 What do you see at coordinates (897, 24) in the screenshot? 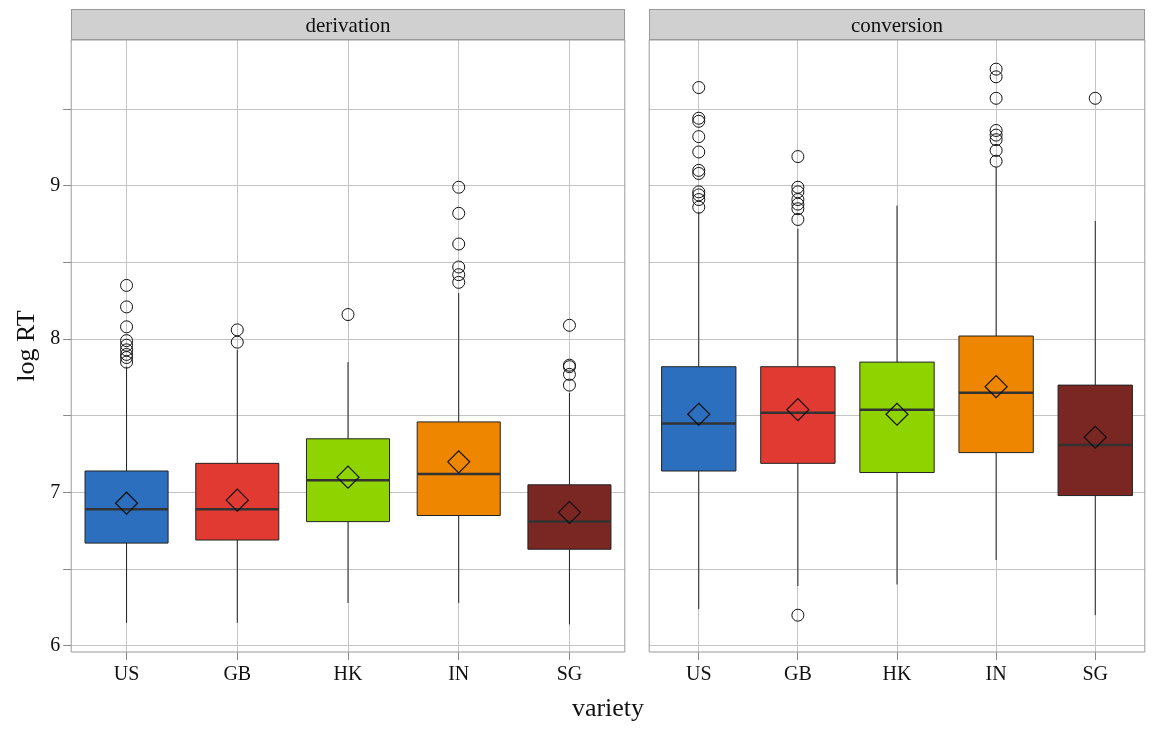
I see `chart-title: conversion` at bounding box center [897, 24].